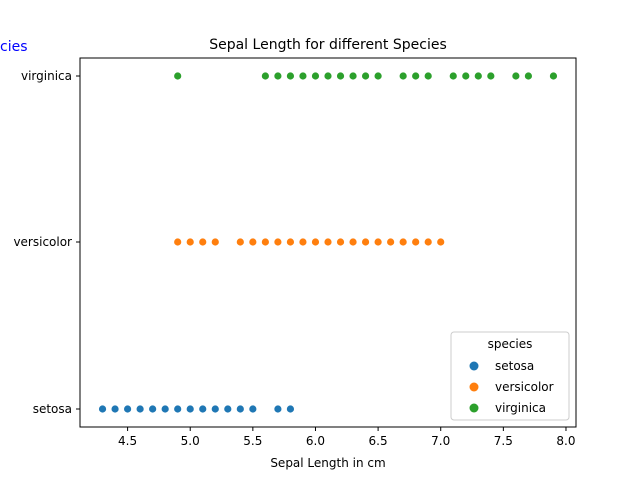 The width and height of the screenshot is (640, 480). Describe the element at coordinates (514, 366) in the screenshot. I see `legend-label-setosa: setosa` at that location.